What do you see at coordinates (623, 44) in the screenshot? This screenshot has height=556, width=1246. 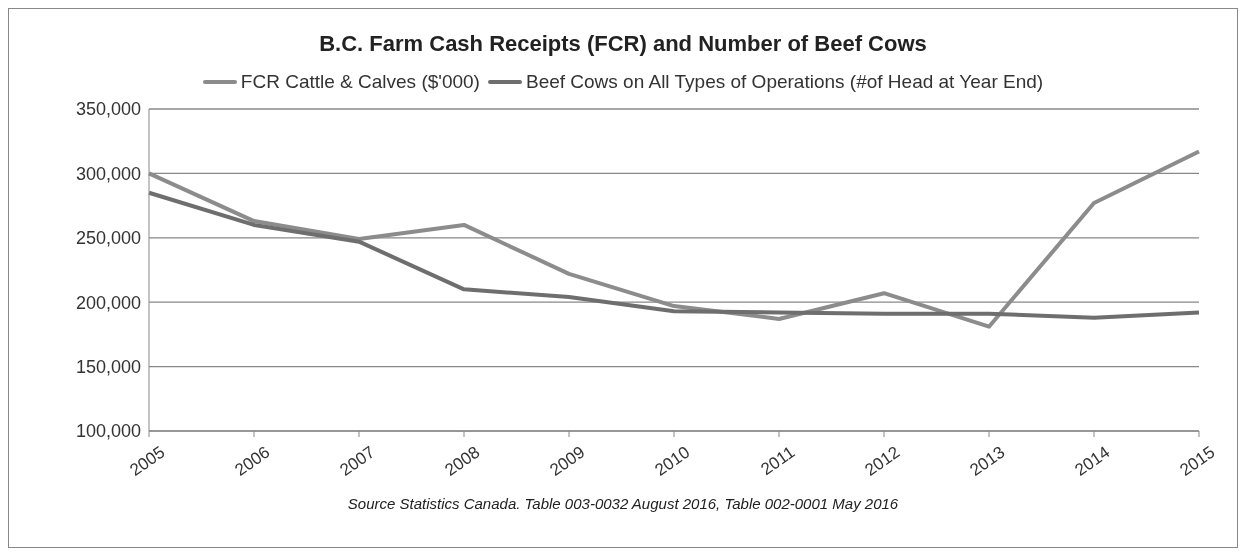 I see `chart-title: B.C. Farm Cash Receipts (FCR) and Number of Beef Cows` at bounding box center [623, 44].